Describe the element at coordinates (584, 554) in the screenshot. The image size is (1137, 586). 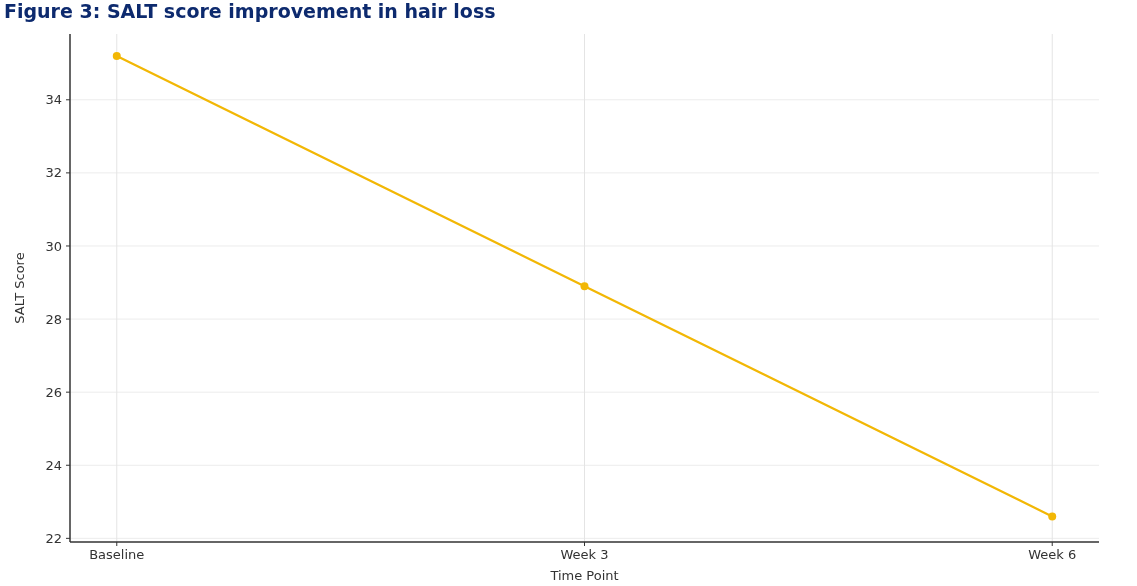
I see `x-tick-label: Week 3` at that location.